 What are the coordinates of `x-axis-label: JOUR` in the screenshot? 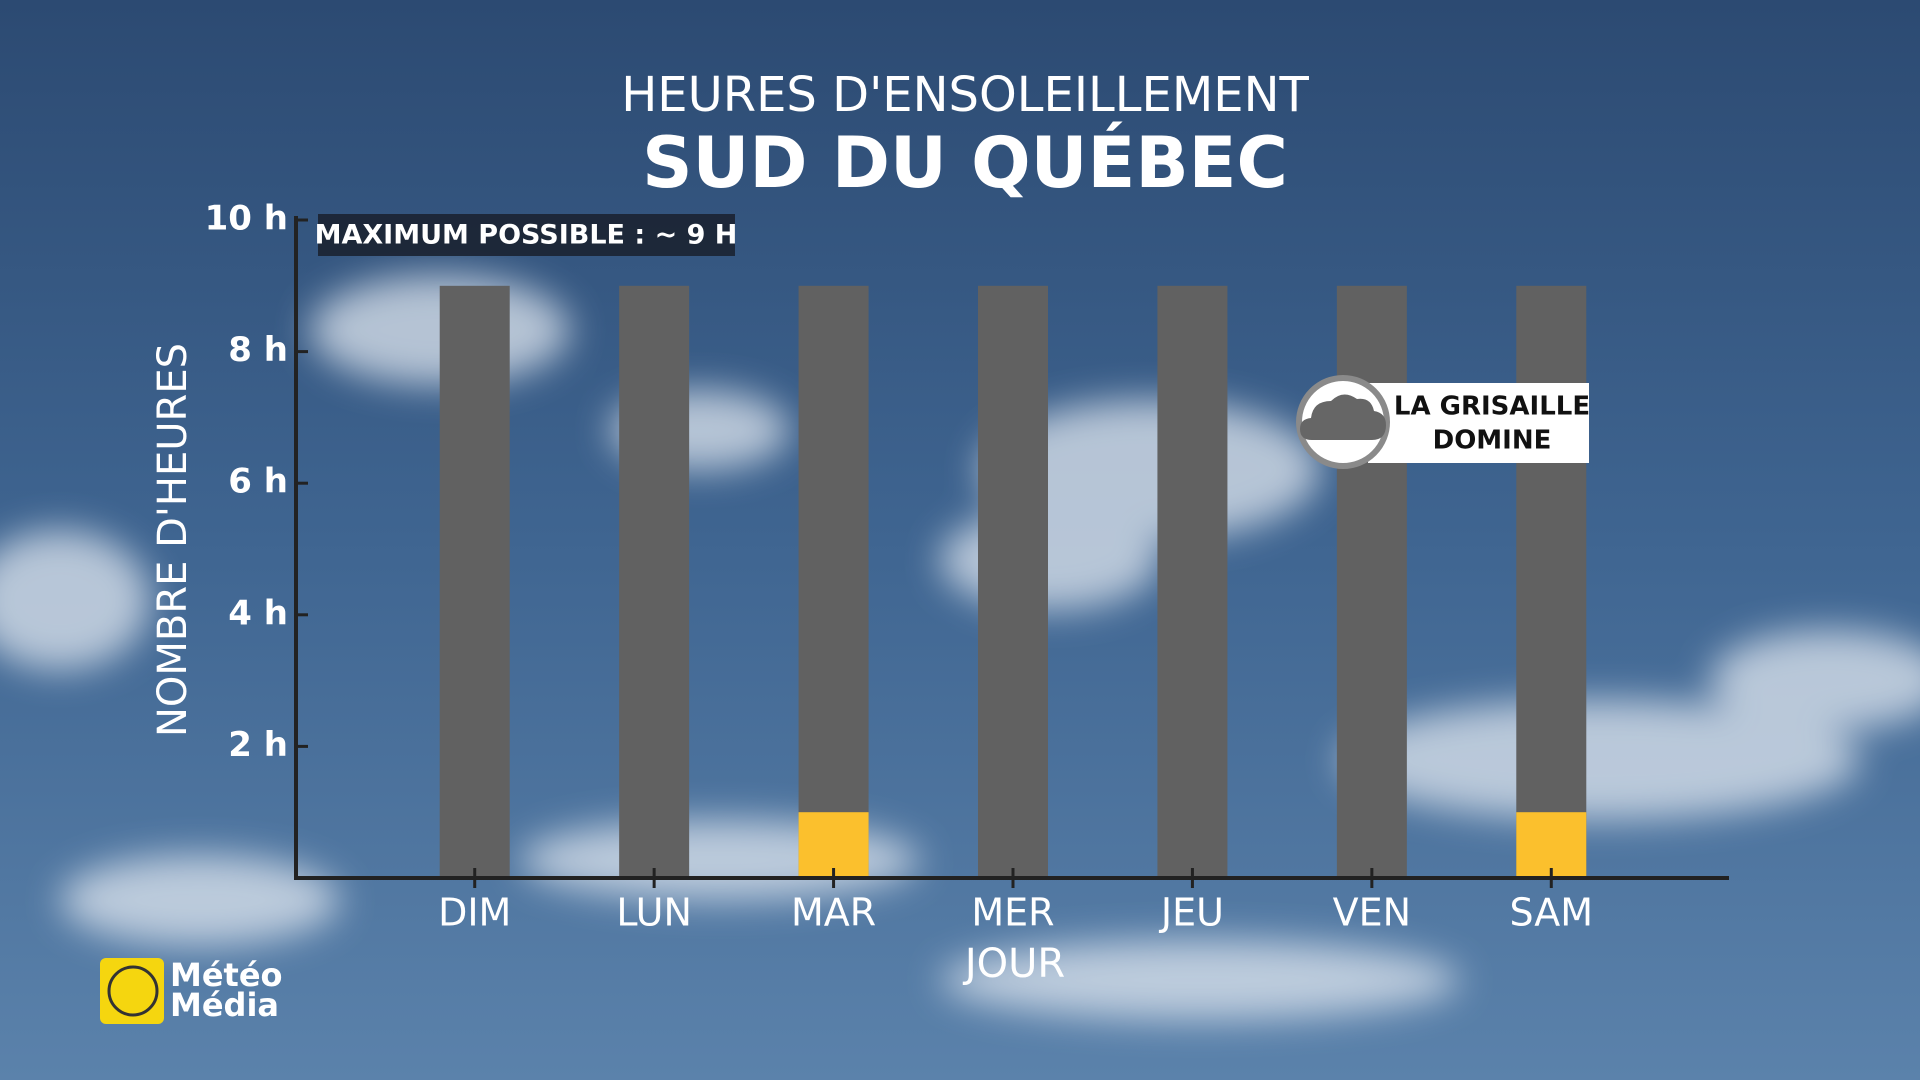 It's located at (1013, 964).